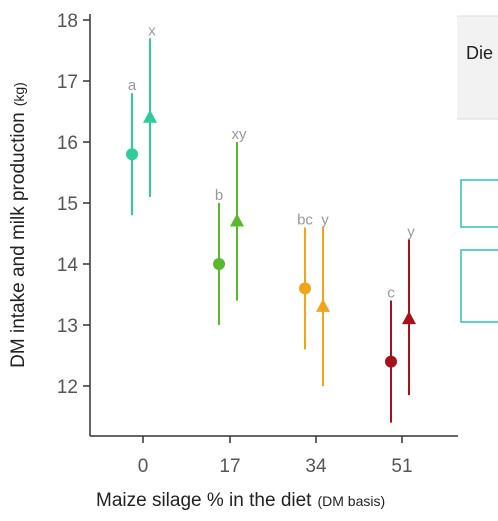  I want to click on y-ticks: 12 13 14 15 16 17 18, so click(73, 204).